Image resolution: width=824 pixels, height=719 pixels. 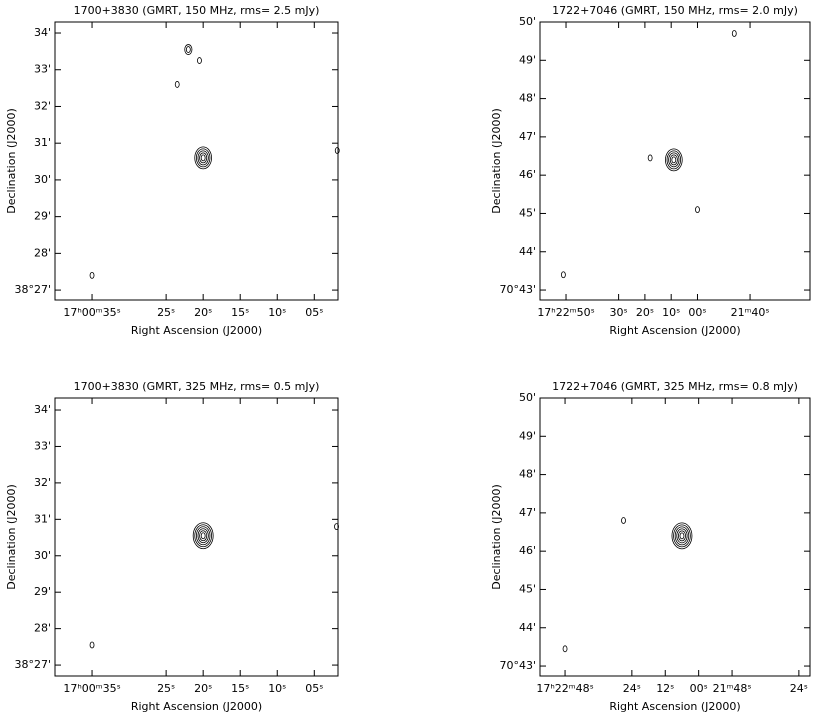 I want to click on x-tick-label: 15ˢ, so click(x=240, y=312).